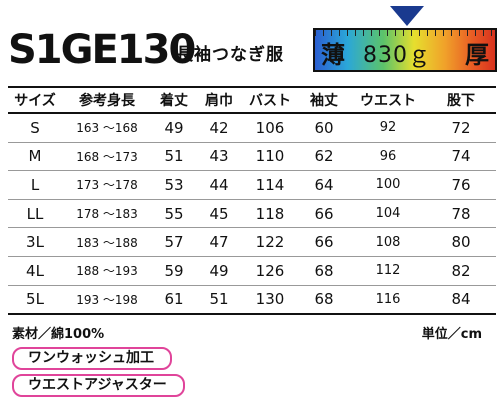 The image size is (500, 407). What do you see at coordinates (461, 242) in the screenshot?
I see `cell-inseam: 80` at bounding box center [461, 242].